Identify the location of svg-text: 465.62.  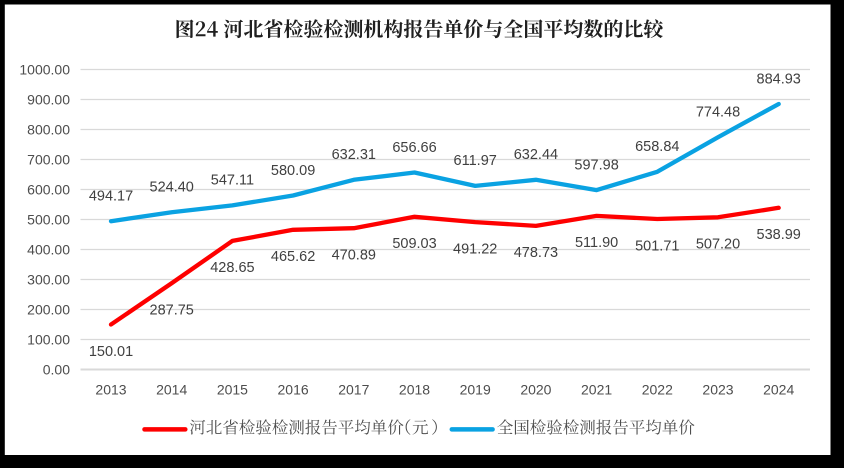
(293, 257).